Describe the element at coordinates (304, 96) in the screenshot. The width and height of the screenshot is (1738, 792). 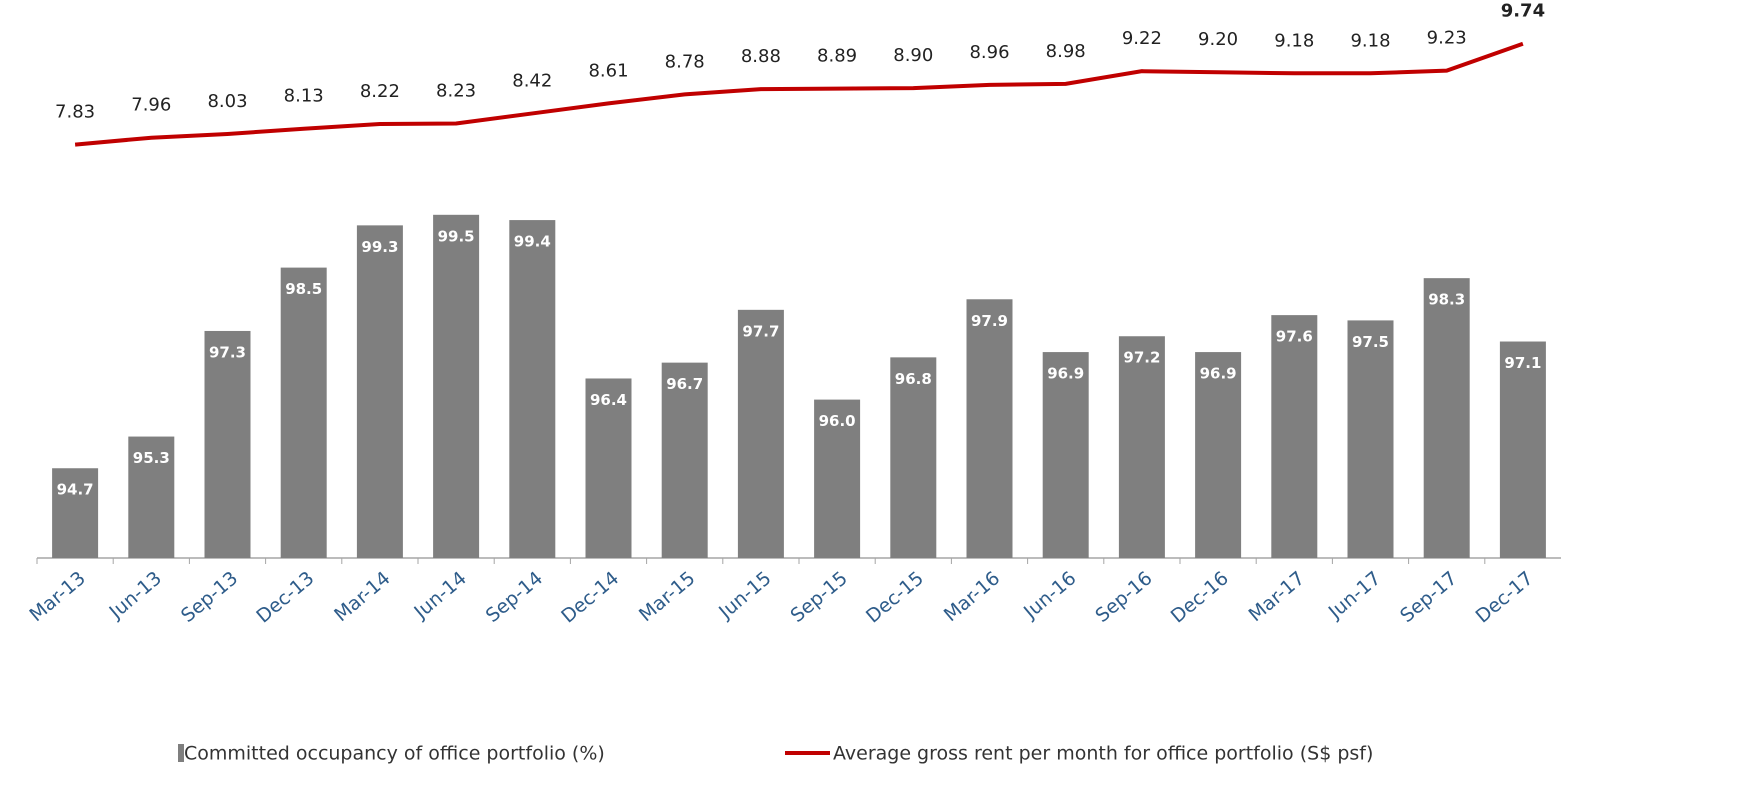
I see `line-label: 8.13` at that location.